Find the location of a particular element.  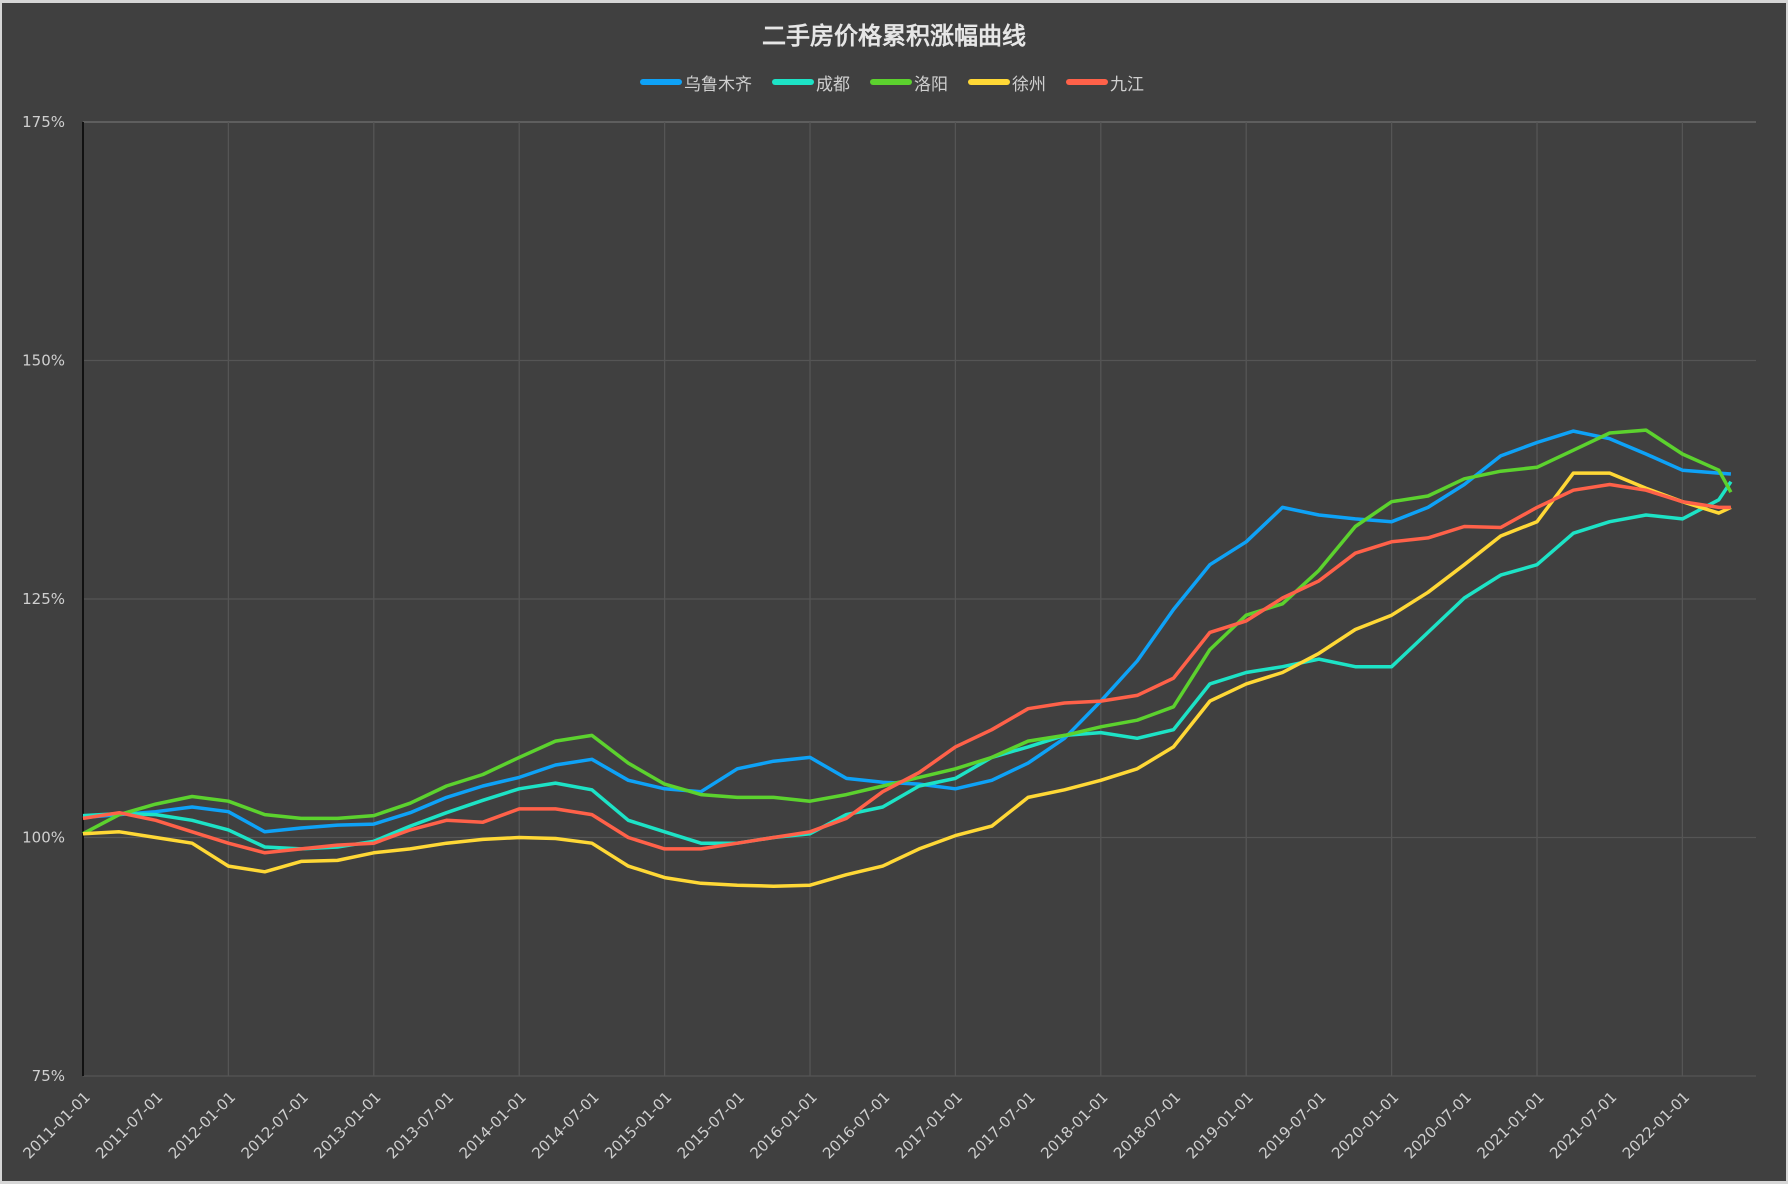

x-tick-label: 2012-01-01 is located at coordinates (202, 1125).